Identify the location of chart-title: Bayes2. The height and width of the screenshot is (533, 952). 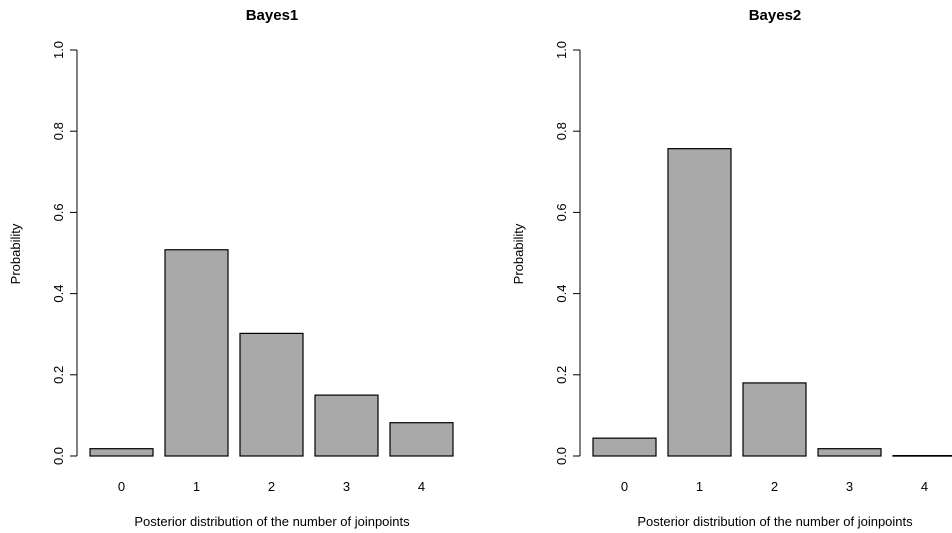
(775, 15).